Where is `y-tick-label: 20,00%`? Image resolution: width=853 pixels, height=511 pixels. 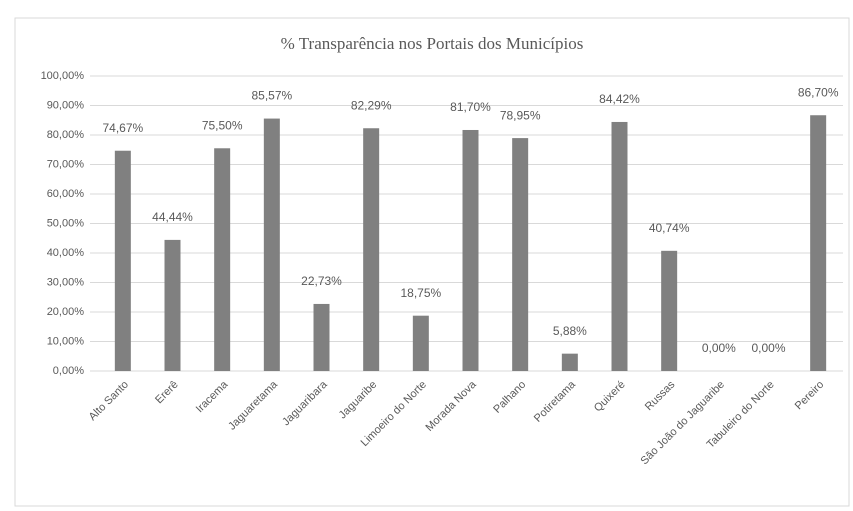
y-tick-label: 20,00% is located at coordinates (66, 312).